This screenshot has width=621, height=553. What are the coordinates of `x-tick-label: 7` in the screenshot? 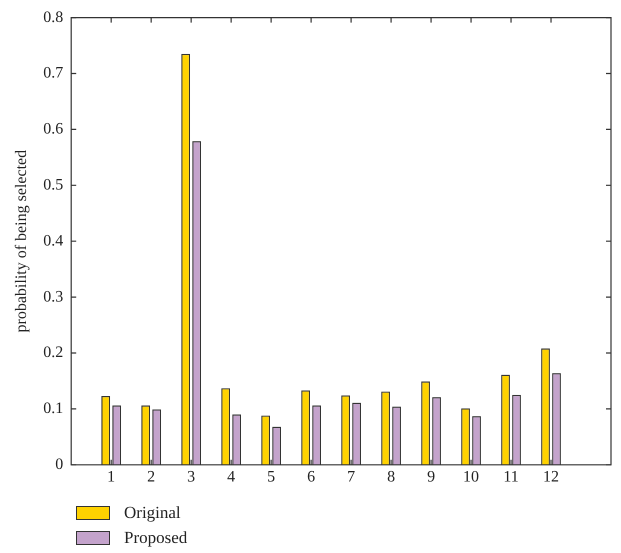 It's located at (351, 477).